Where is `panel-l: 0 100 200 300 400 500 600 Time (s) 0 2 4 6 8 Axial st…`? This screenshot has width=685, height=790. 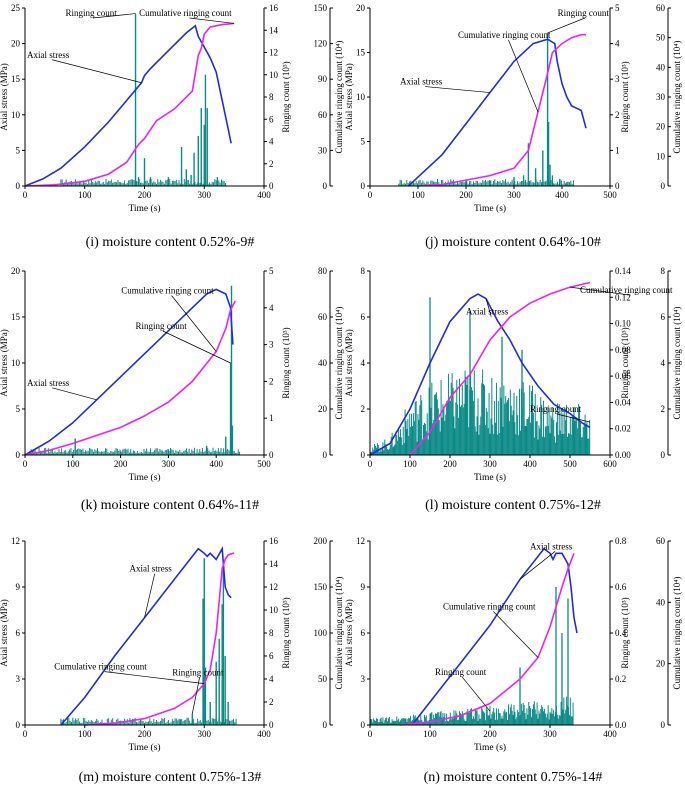
panel-l: 0 100 200 300 400 500 600 Time (s) 0 2 4 6 8 Axial st… is located at coordinates (513, 374).